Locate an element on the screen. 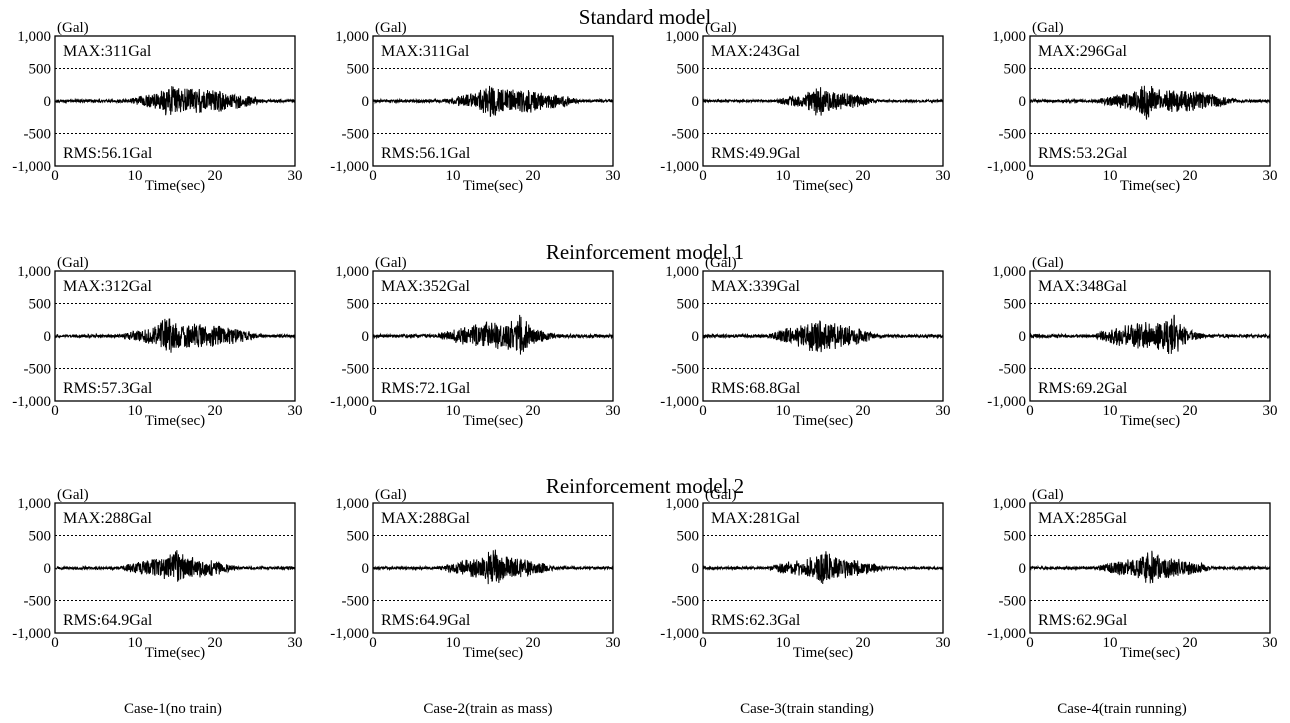 Image resolution: width=1290 pixels, height=723 pixels. max-annotation: MAX:348Gal is located at coordinates (1082, 286).